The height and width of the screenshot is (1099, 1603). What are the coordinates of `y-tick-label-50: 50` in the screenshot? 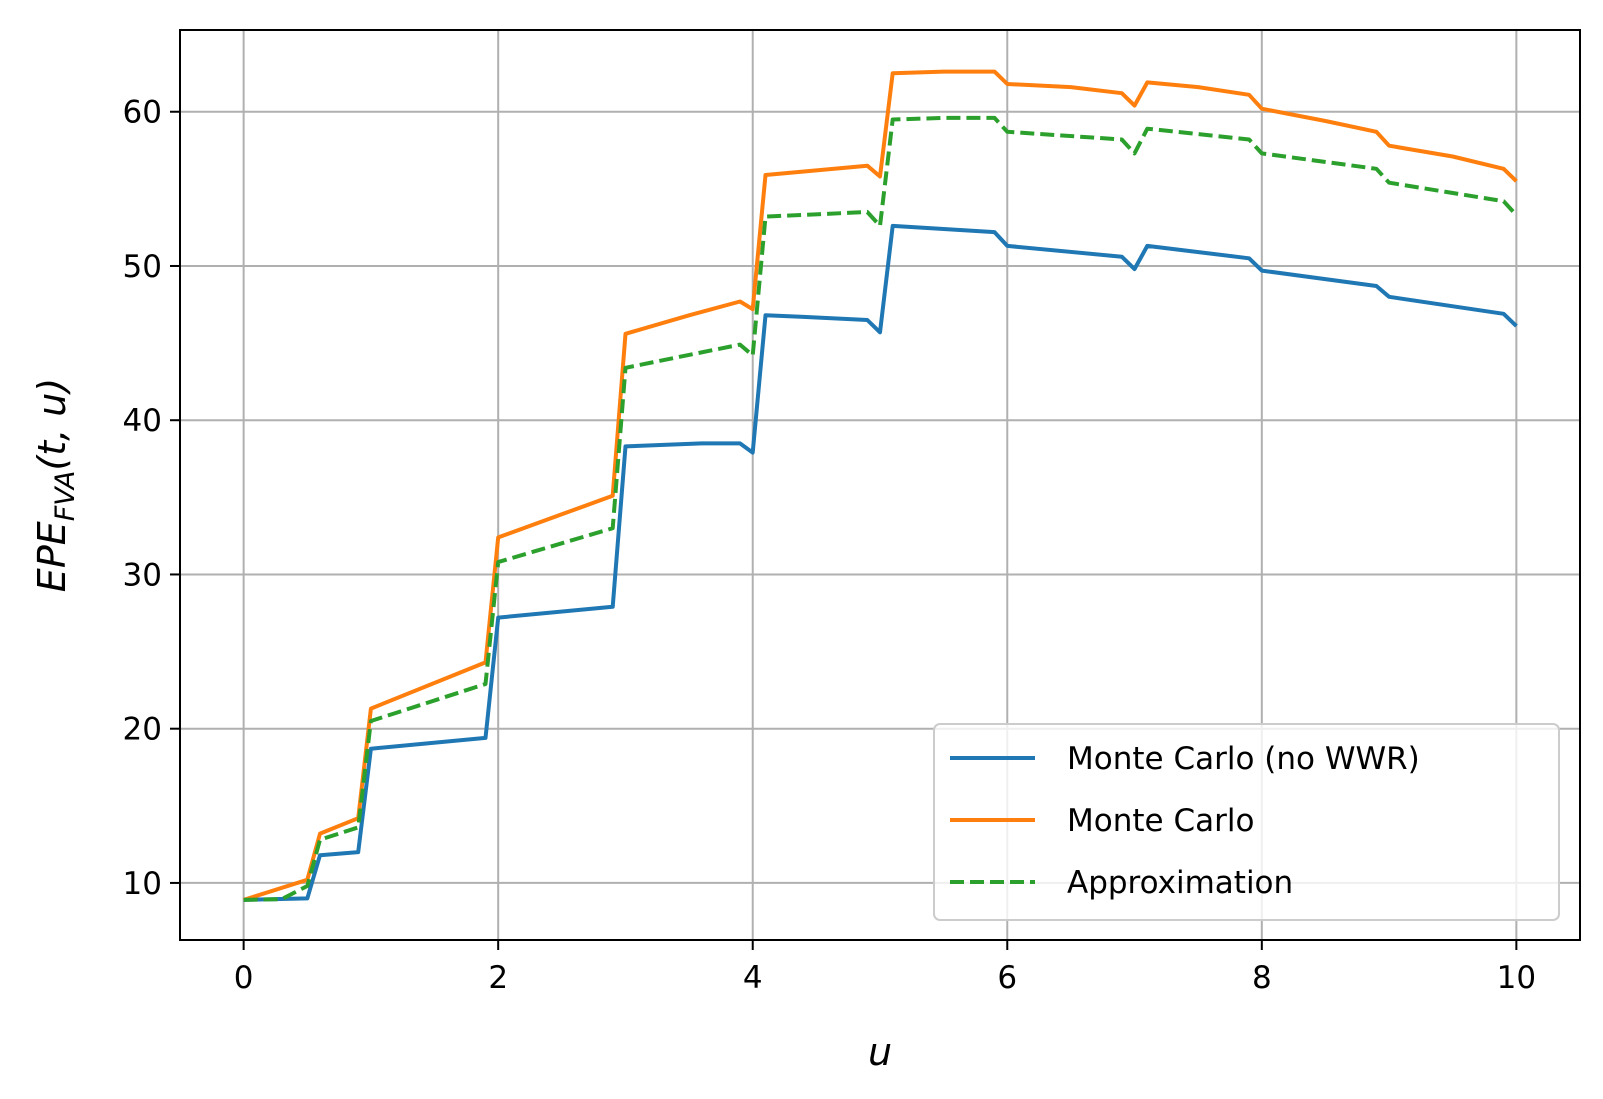 It's located at (142, 267).